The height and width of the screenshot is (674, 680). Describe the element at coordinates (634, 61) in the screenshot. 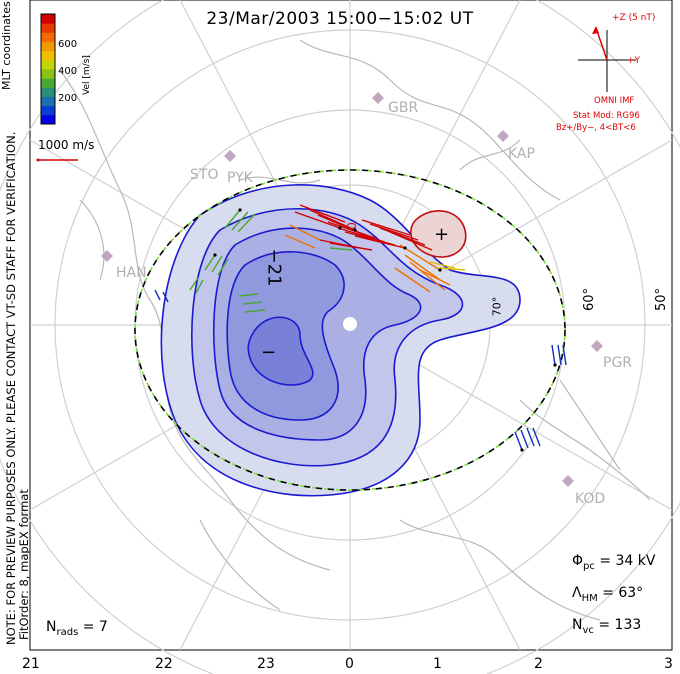

I see `imf-y-label: +Y` at that location.